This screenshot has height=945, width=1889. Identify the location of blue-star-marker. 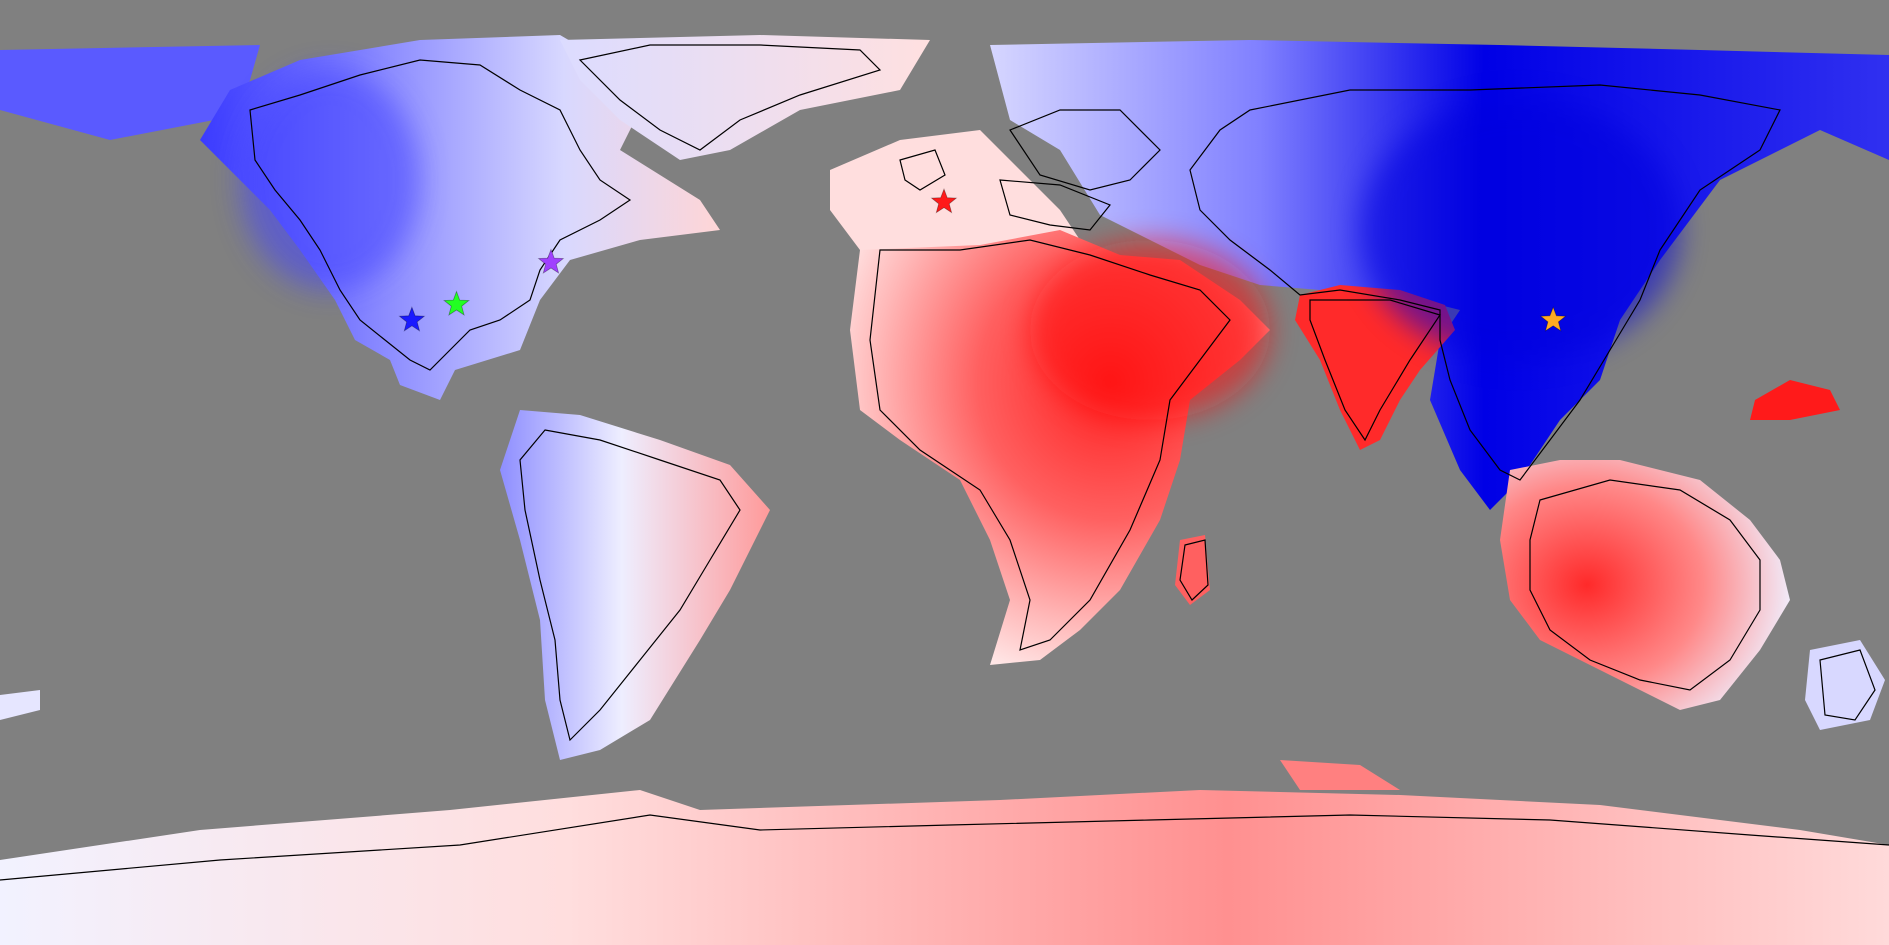
(412, 319).